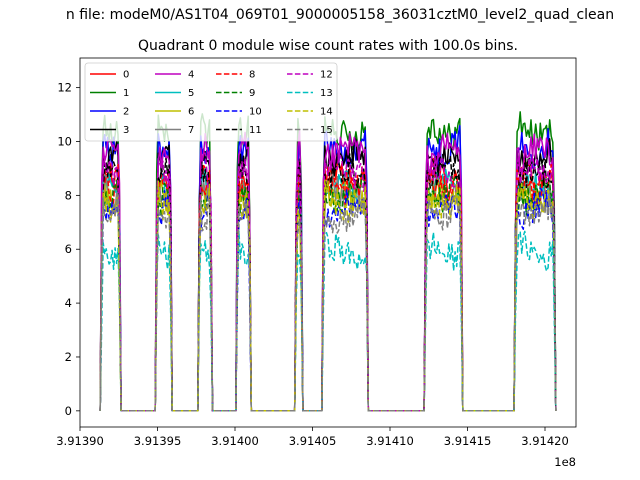 This screenshot has width=640, height=480. What do you see at coordinates (68, 411) in the screenshot?
I see `y-tick-label: 0` at bounding box center [68, 411].